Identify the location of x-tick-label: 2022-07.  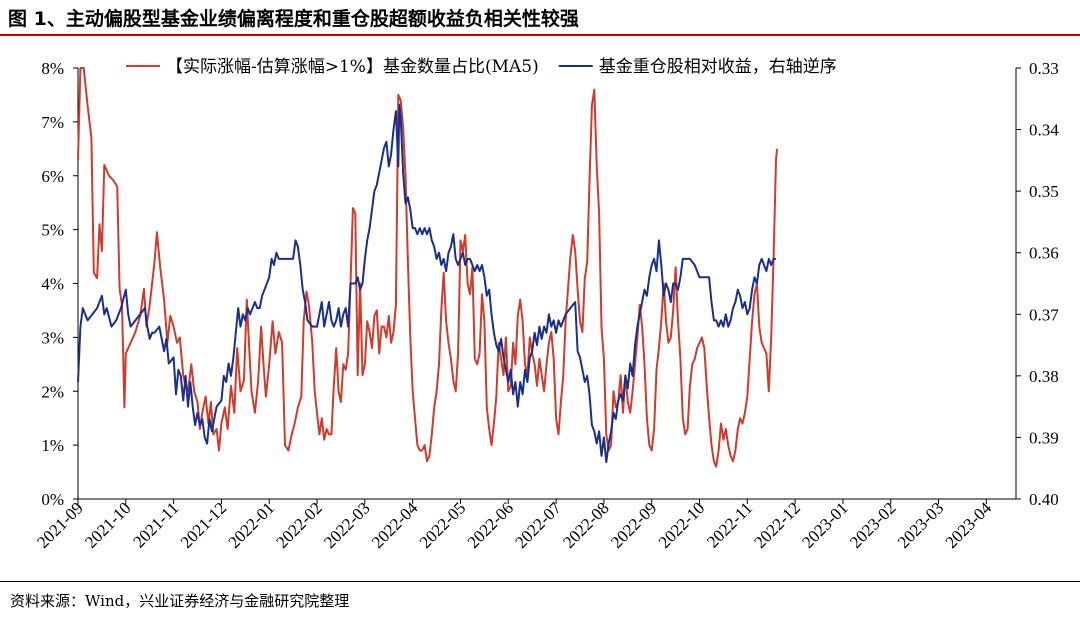
(538, 525).